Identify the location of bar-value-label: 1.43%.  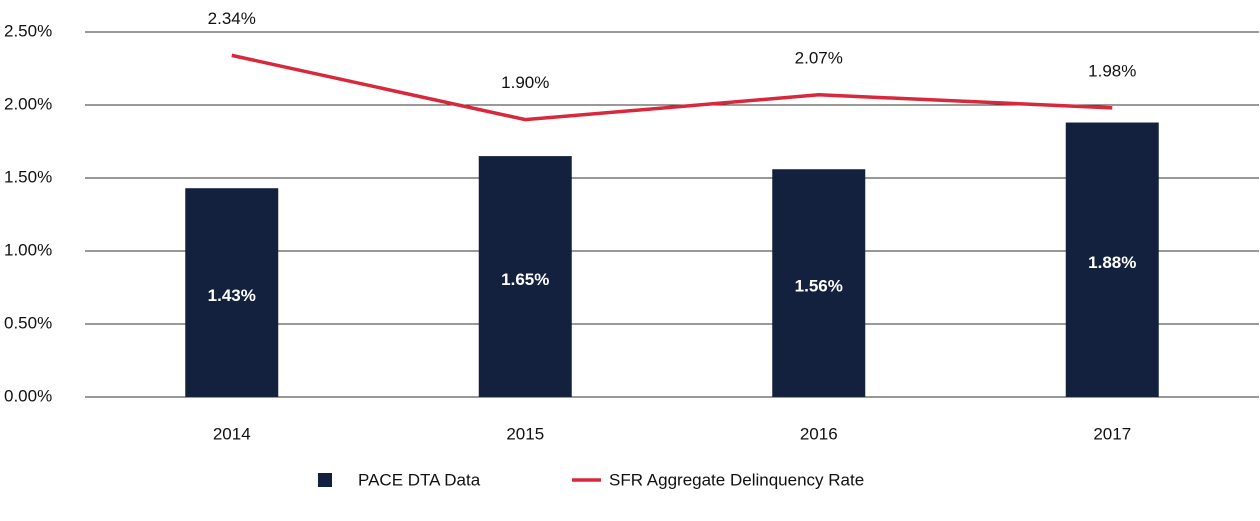
(232, 295).